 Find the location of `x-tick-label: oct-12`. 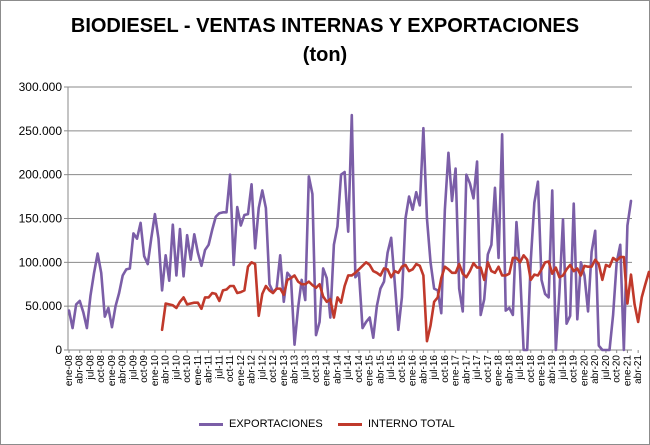

x-tick-label: oct-12 is located at coordinates (273, 369).